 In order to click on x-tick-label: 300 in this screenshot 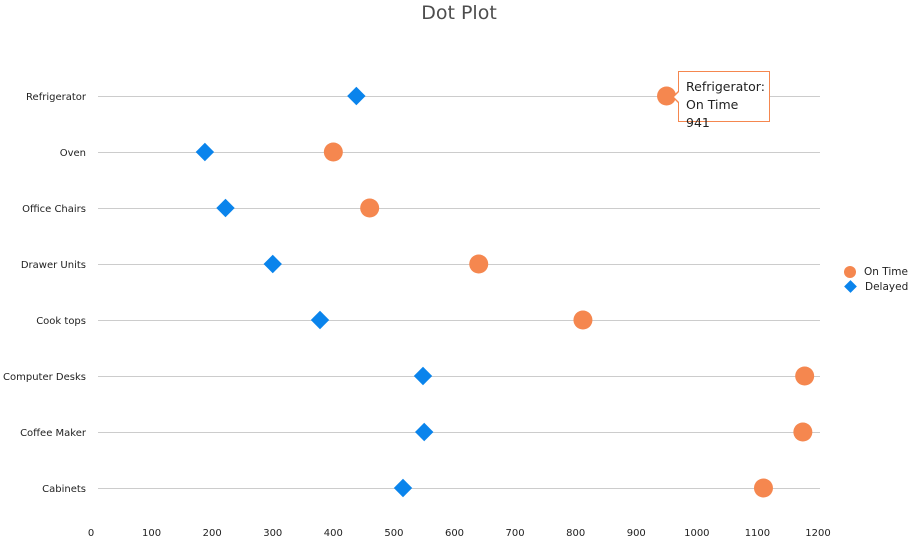, I will do `click(272, 533)`.